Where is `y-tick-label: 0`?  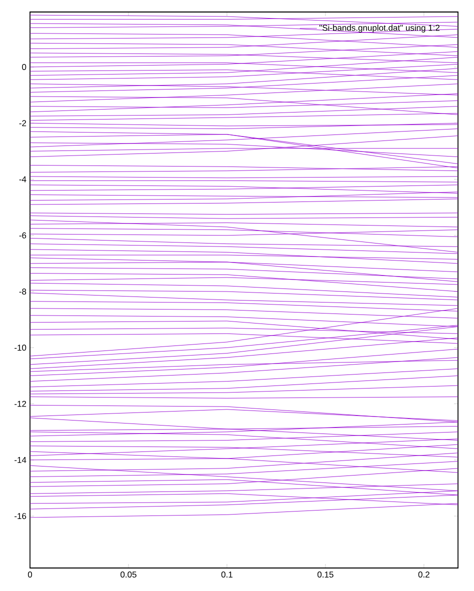 y-tick-label: 0 is located at coordinates (24, 67).